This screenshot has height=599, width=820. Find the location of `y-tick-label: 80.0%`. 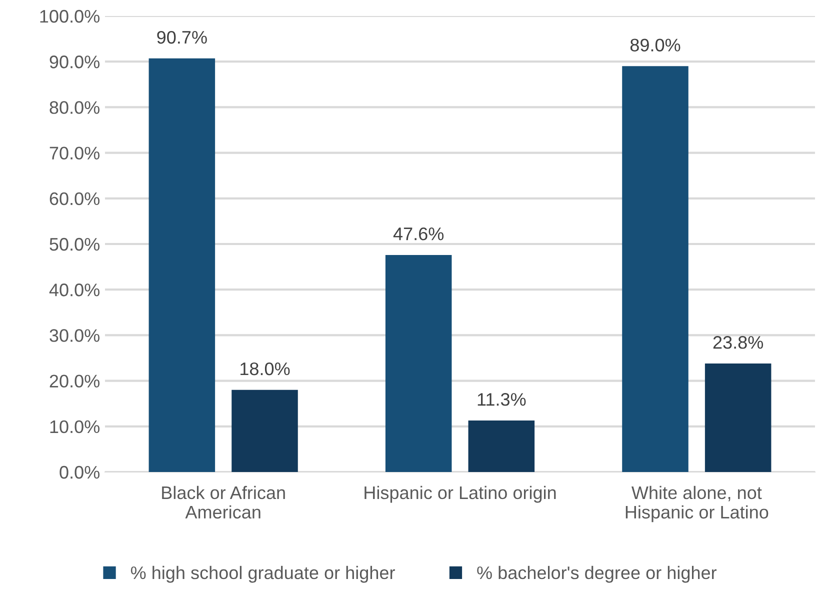

y-tick-label: 80.0% is located at coordinates (75, 107).